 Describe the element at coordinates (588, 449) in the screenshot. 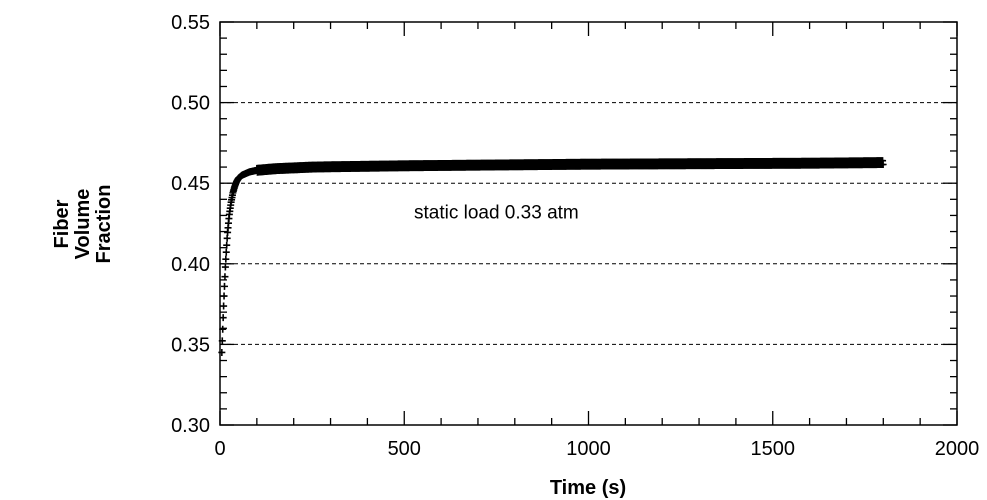

I see `x-tick-label: 1000` at that location.